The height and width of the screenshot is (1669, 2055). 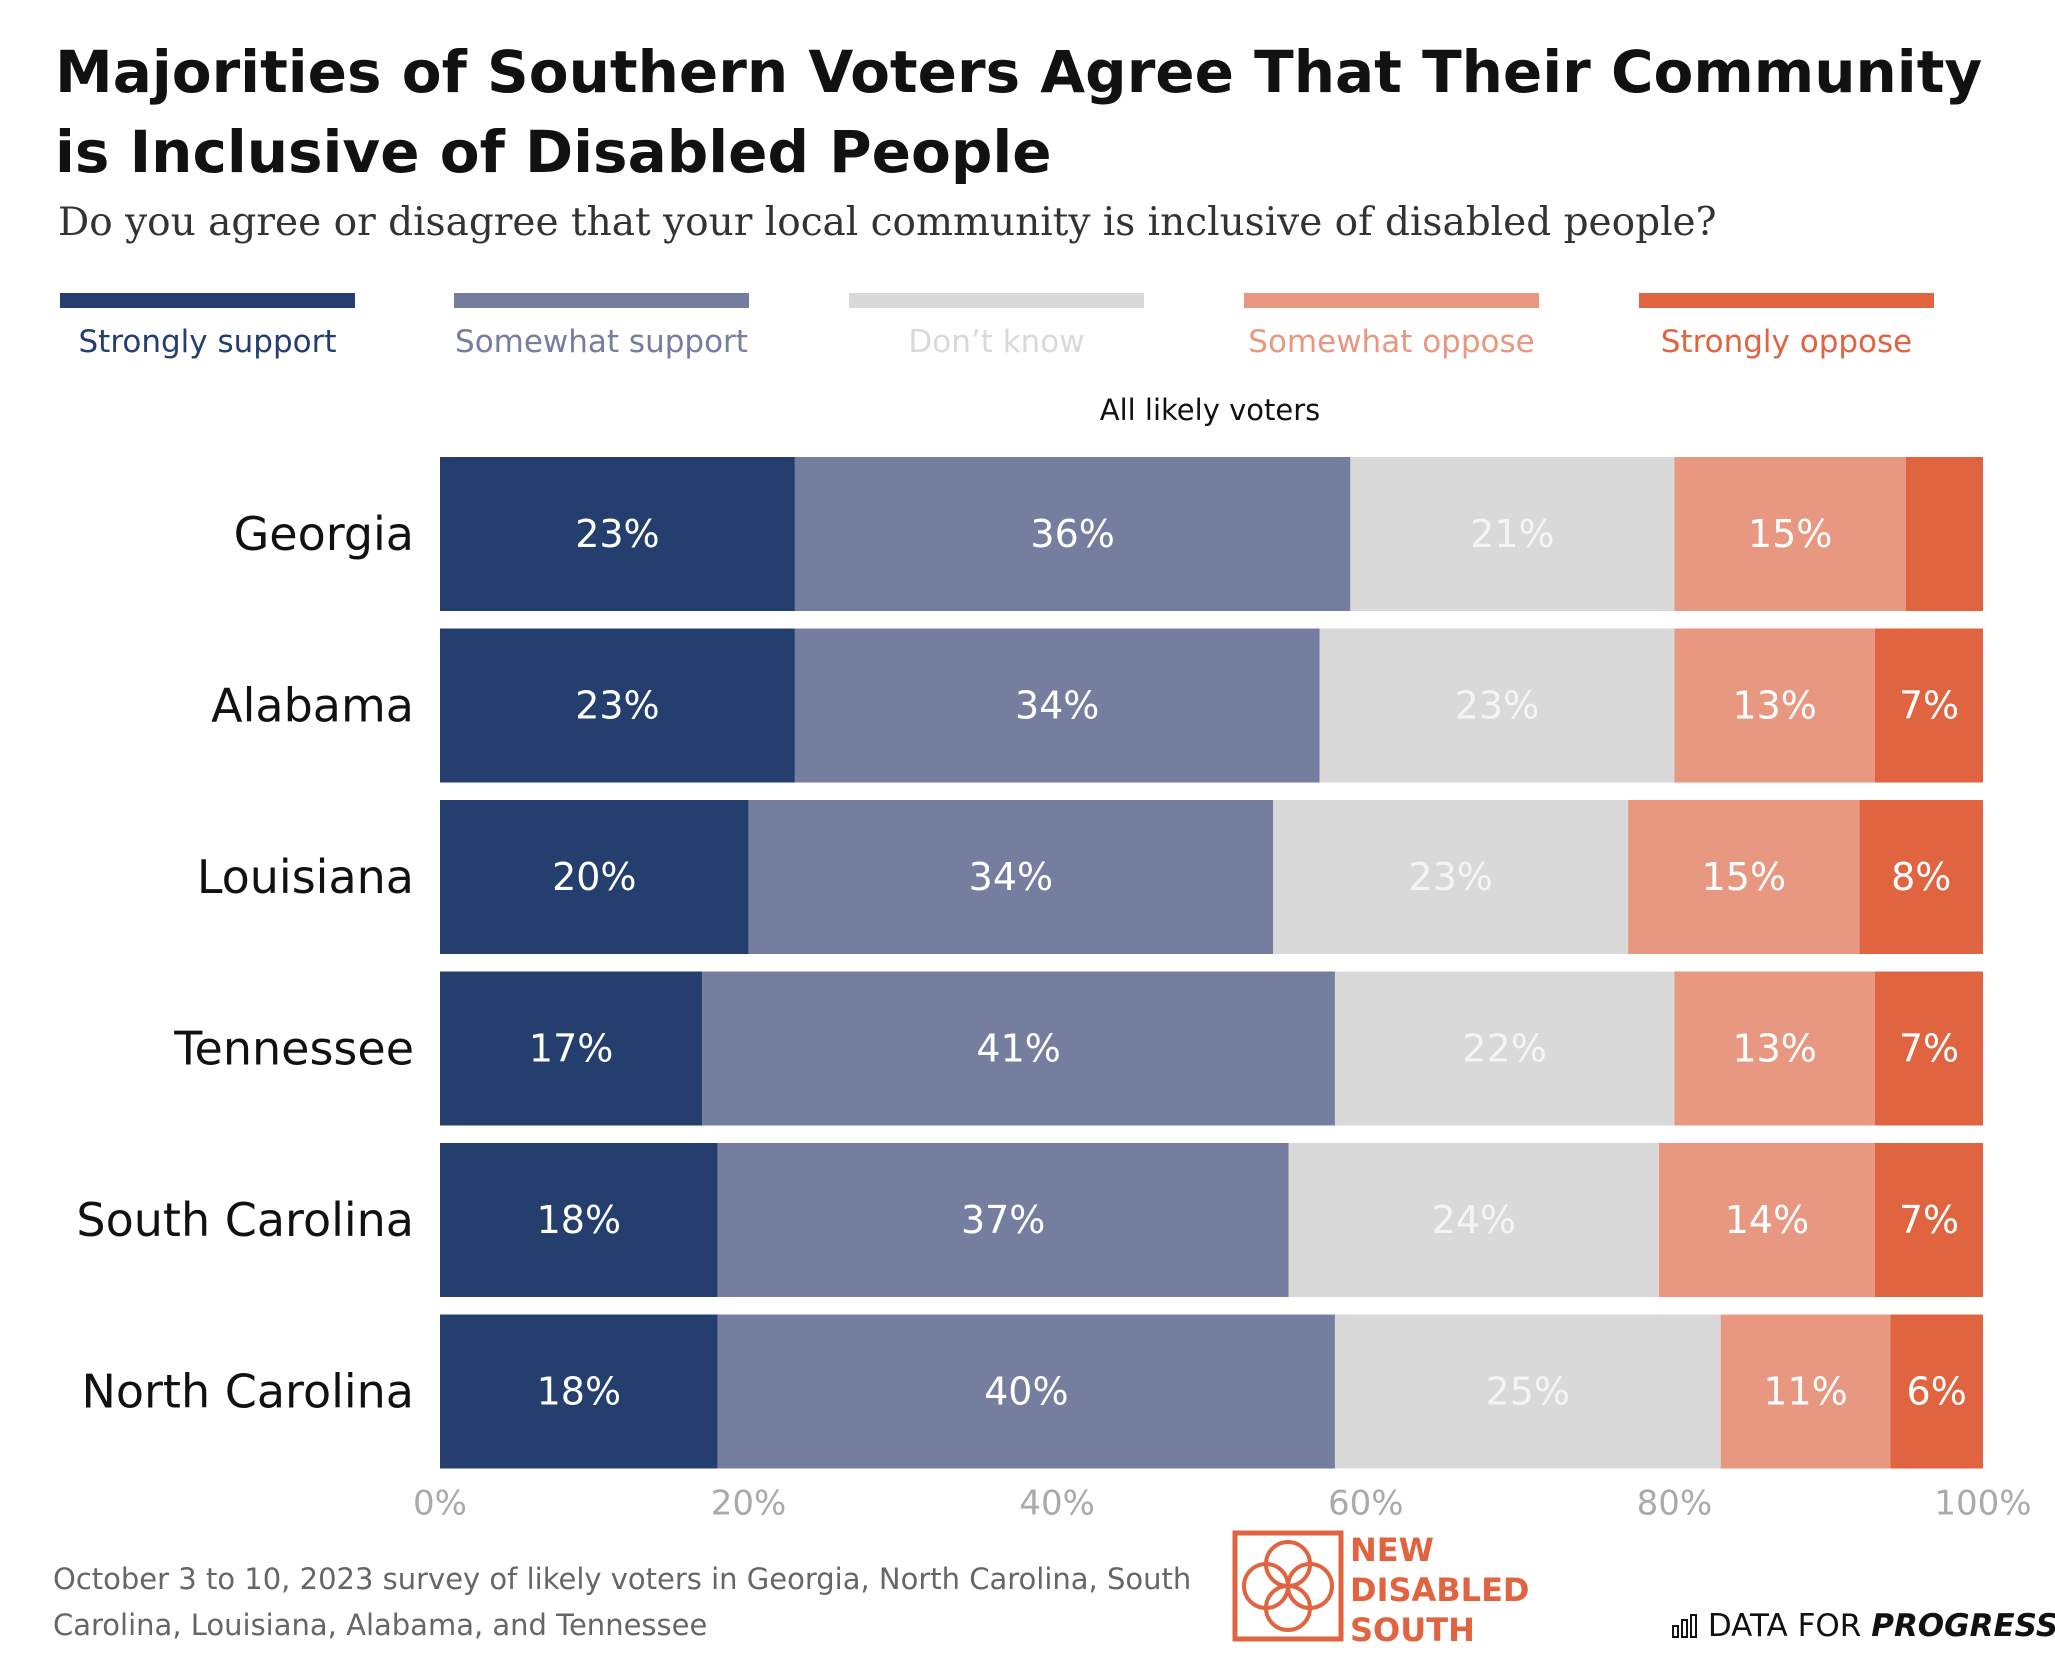 I want to click on data-label-louisiana-strongly-support: 20%, so click(x=594, y=877).